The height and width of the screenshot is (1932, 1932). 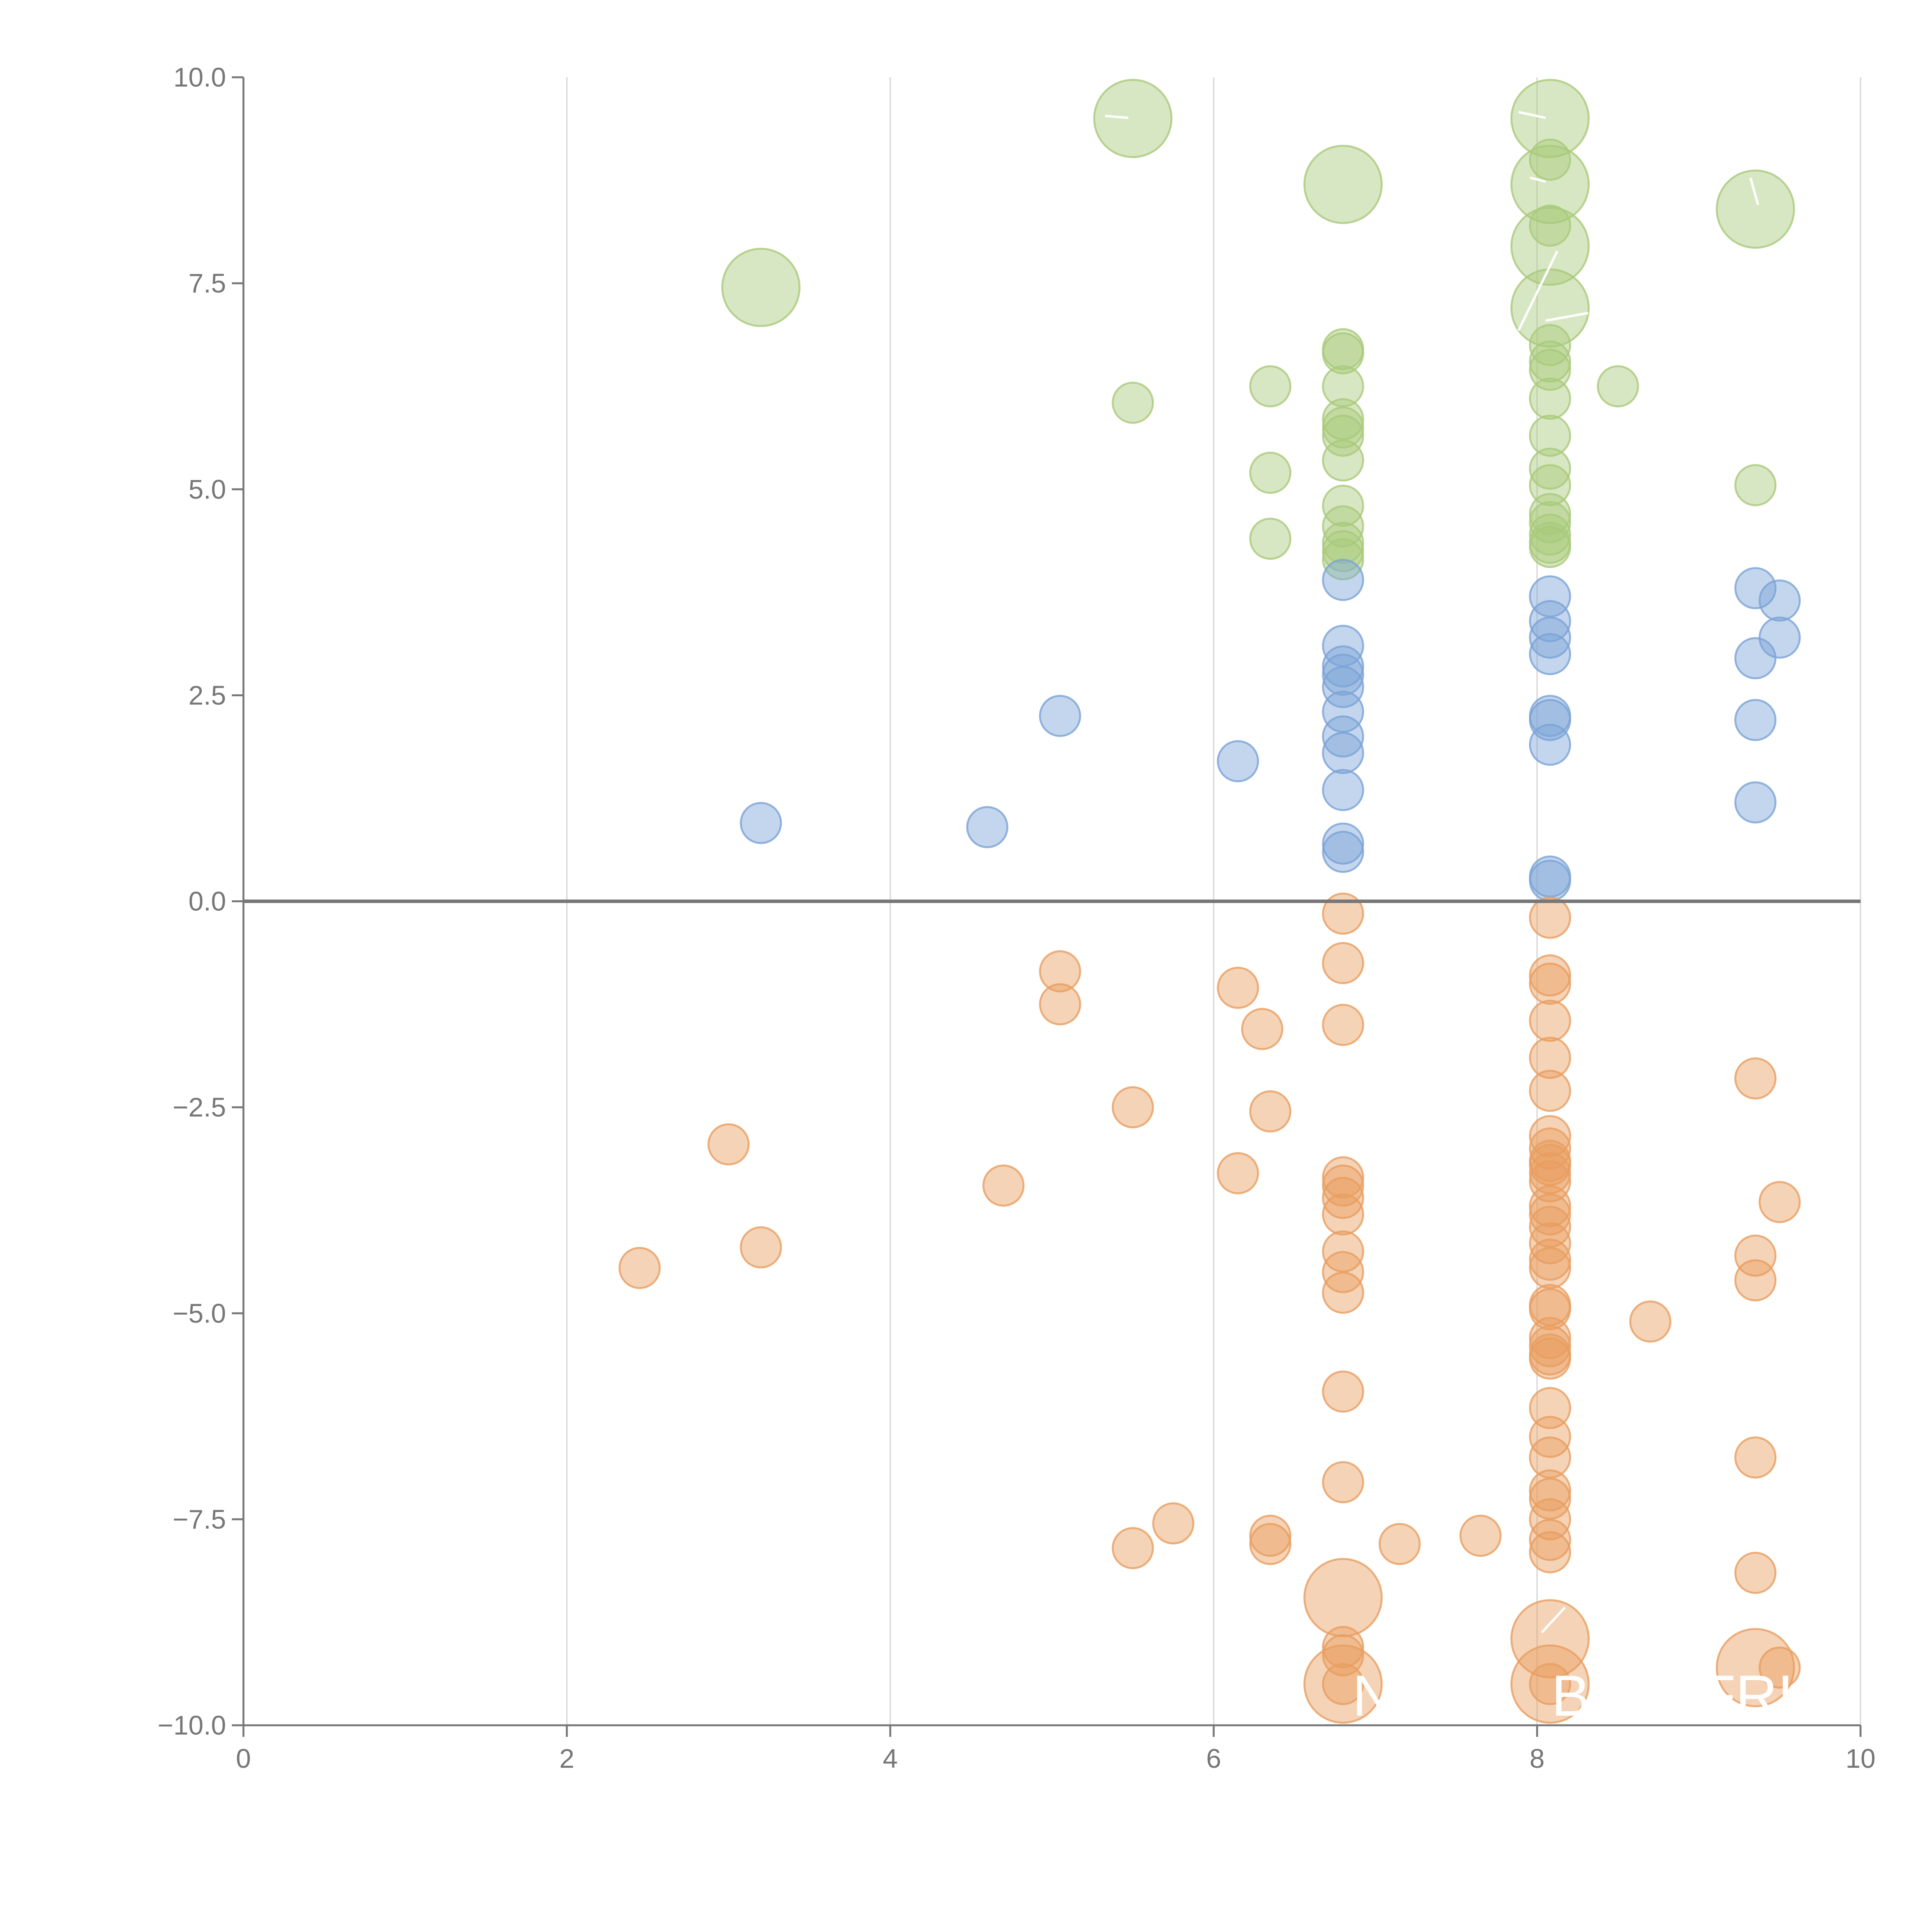 I want to click on y-tick-label: 0.0, so click(x=207, y=901).